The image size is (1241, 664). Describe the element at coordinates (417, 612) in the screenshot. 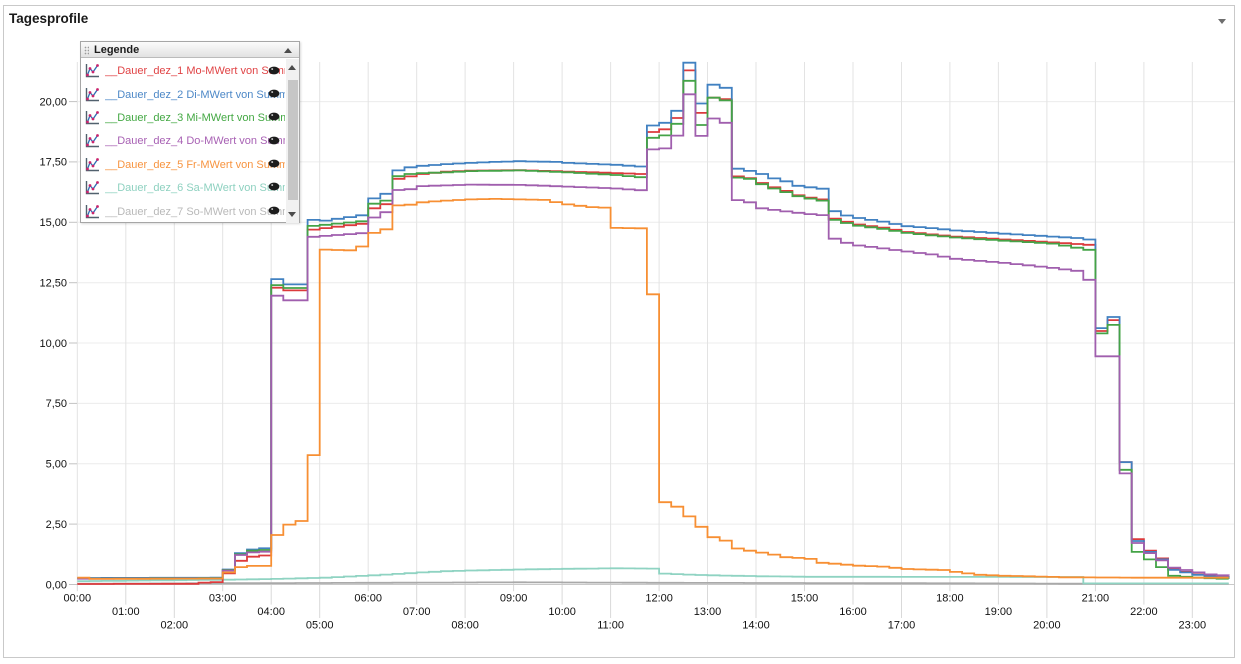

I see `svg-text: 07:00` at that location.